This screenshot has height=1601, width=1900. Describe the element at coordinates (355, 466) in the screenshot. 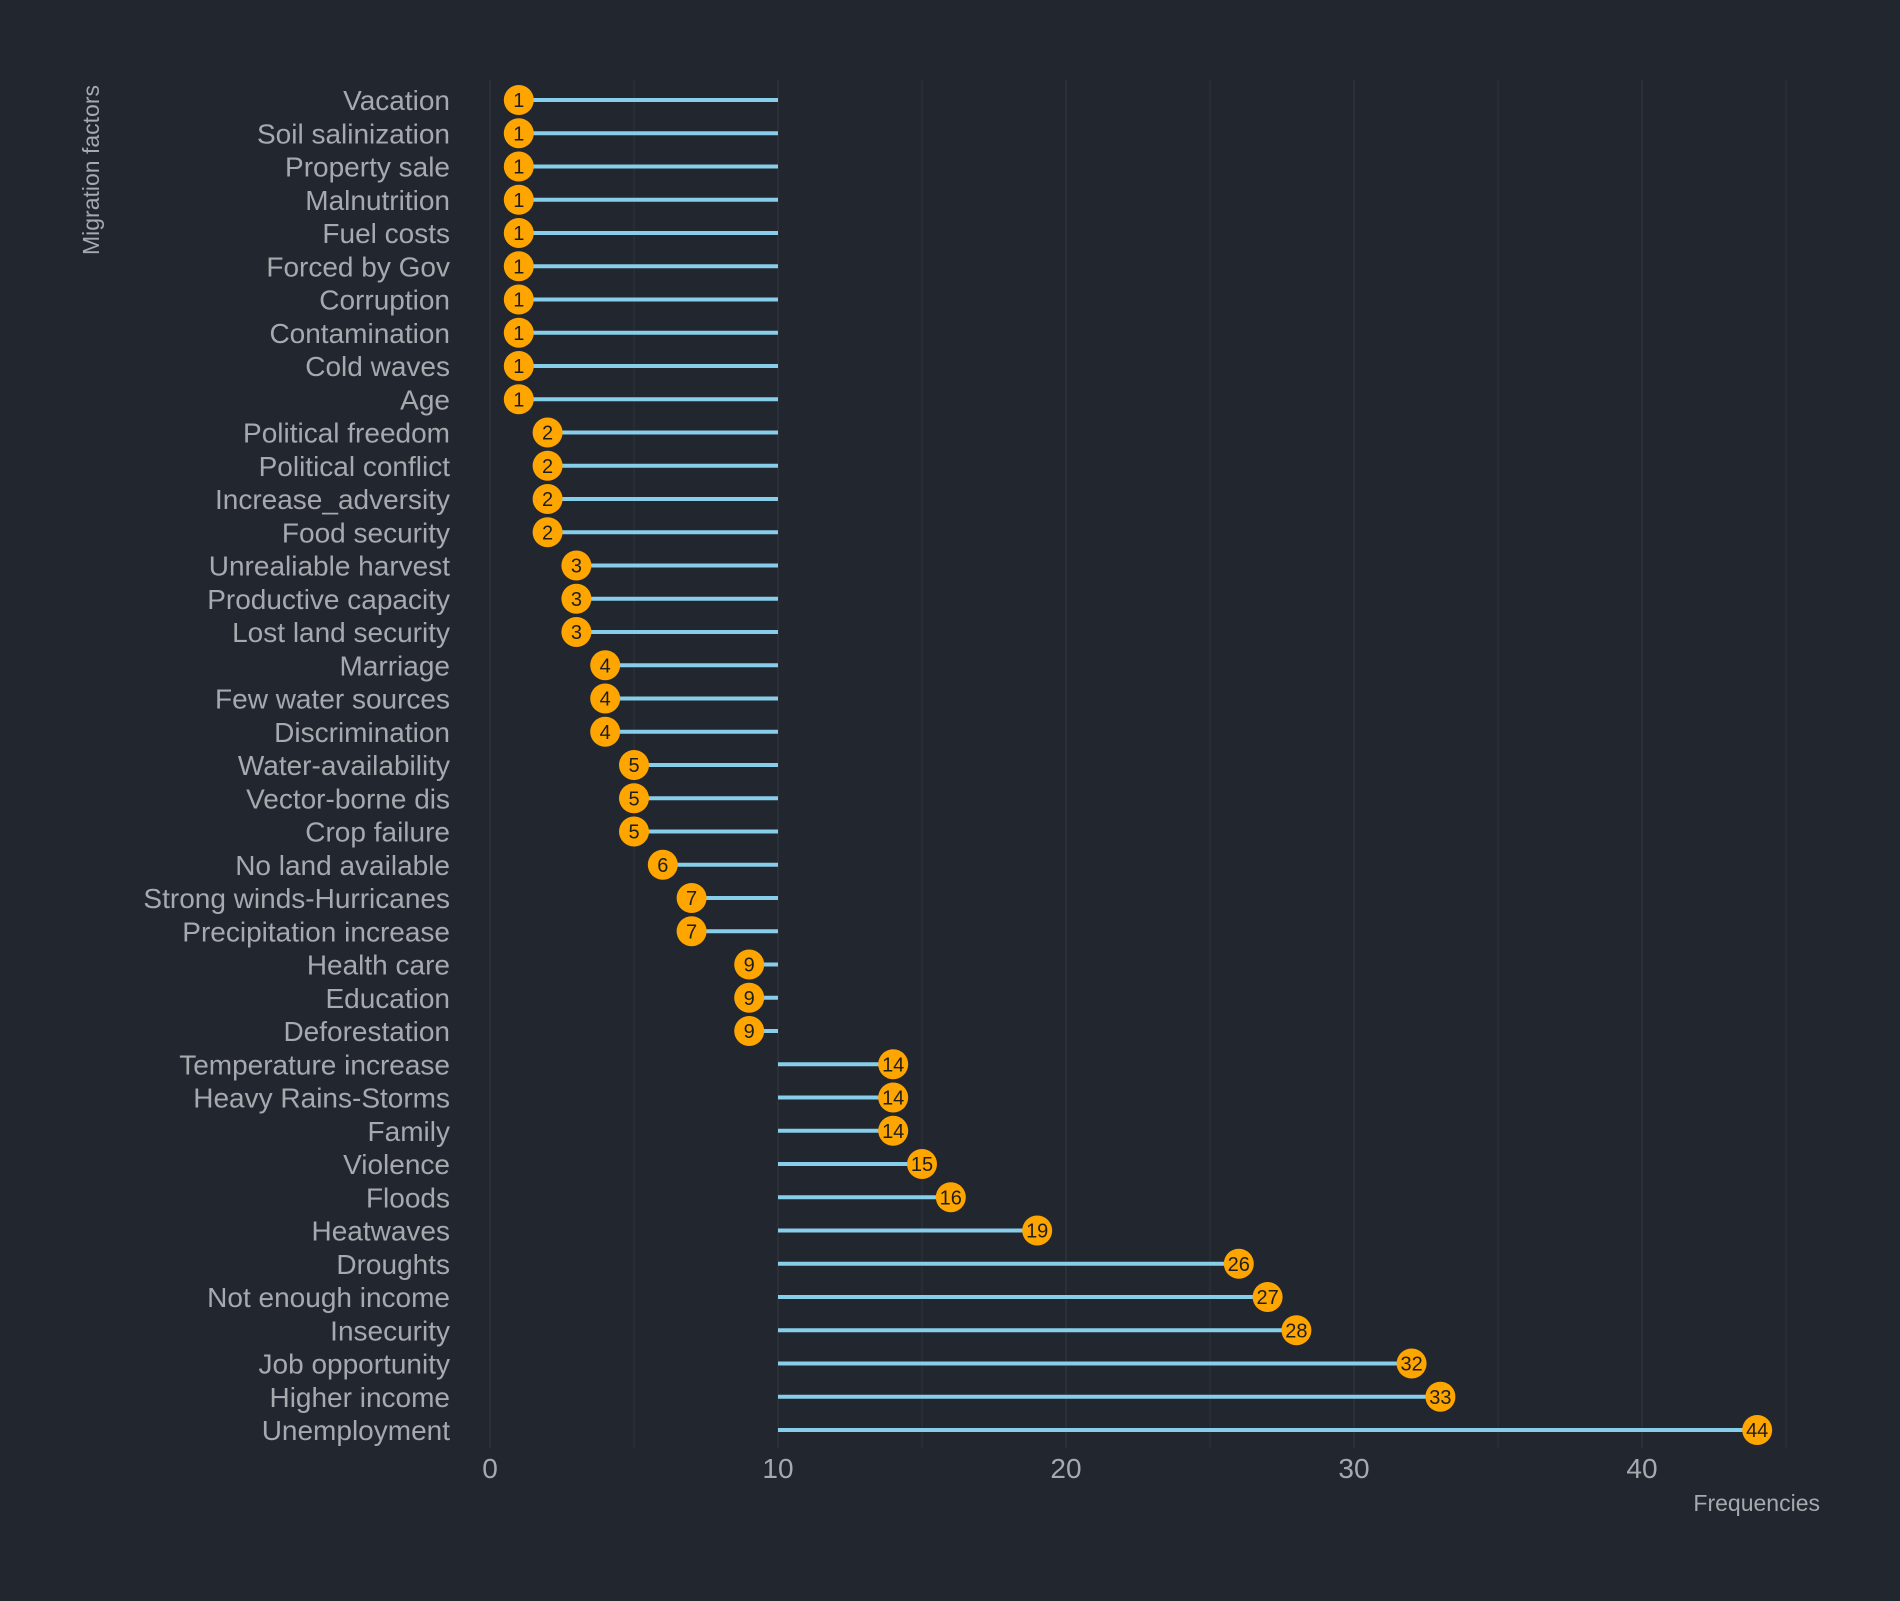

I see `category-label: Political conflict` at that location.